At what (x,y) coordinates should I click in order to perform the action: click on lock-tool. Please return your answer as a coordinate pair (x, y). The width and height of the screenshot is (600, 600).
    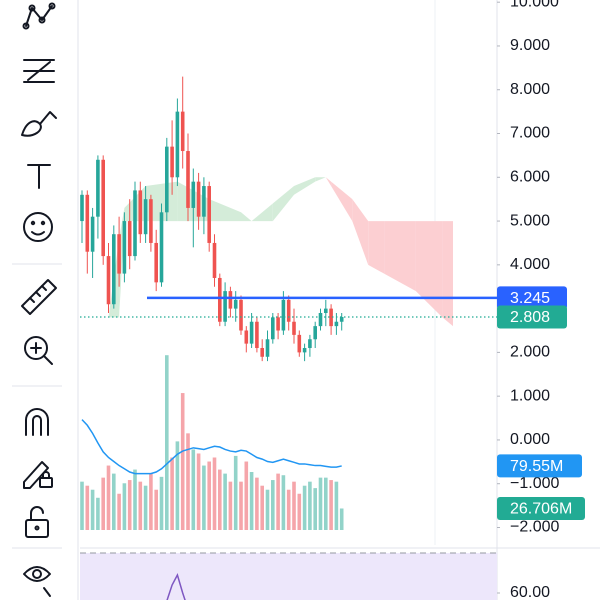
    Looking at the image, I should click on (37, 522).